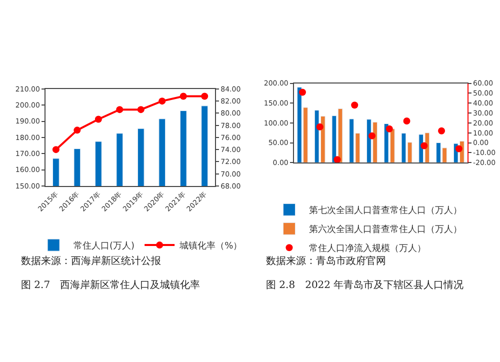  What do you see at coordinates (104, 246) in the screenshot?
I see `legend-label: 常住人口(万人)` at bounding box center [104, 246].